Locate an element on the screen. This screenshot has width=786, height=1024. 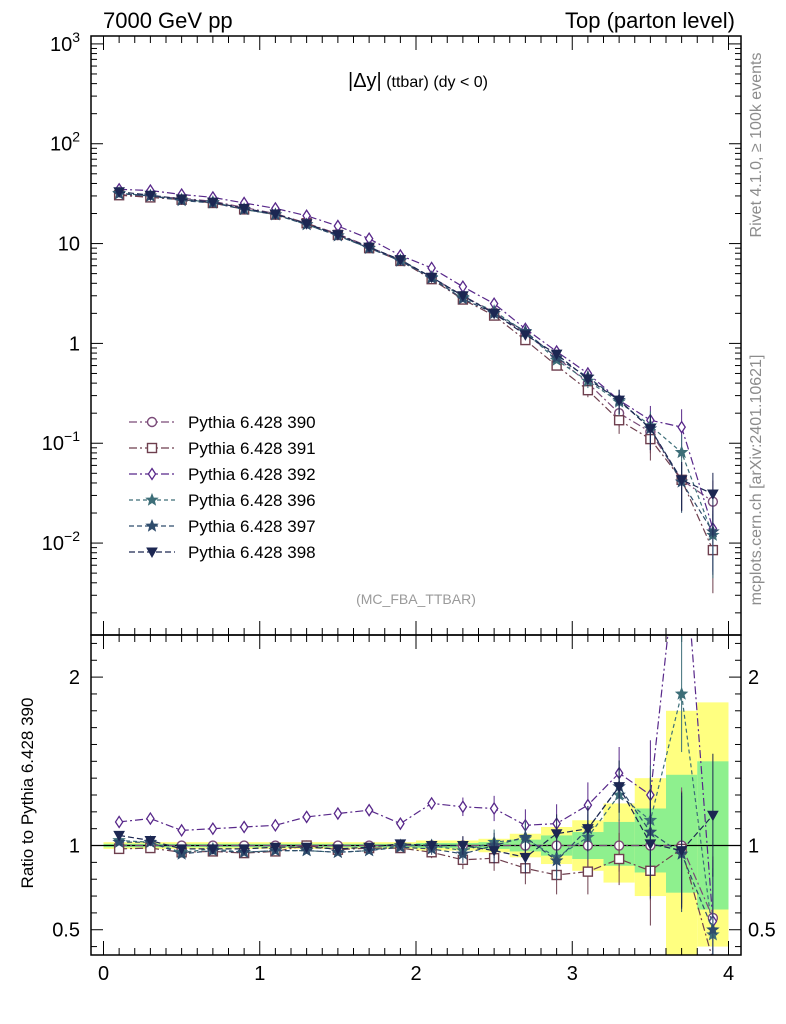
legend-marker-s392 is located at coordinates (152, 474).